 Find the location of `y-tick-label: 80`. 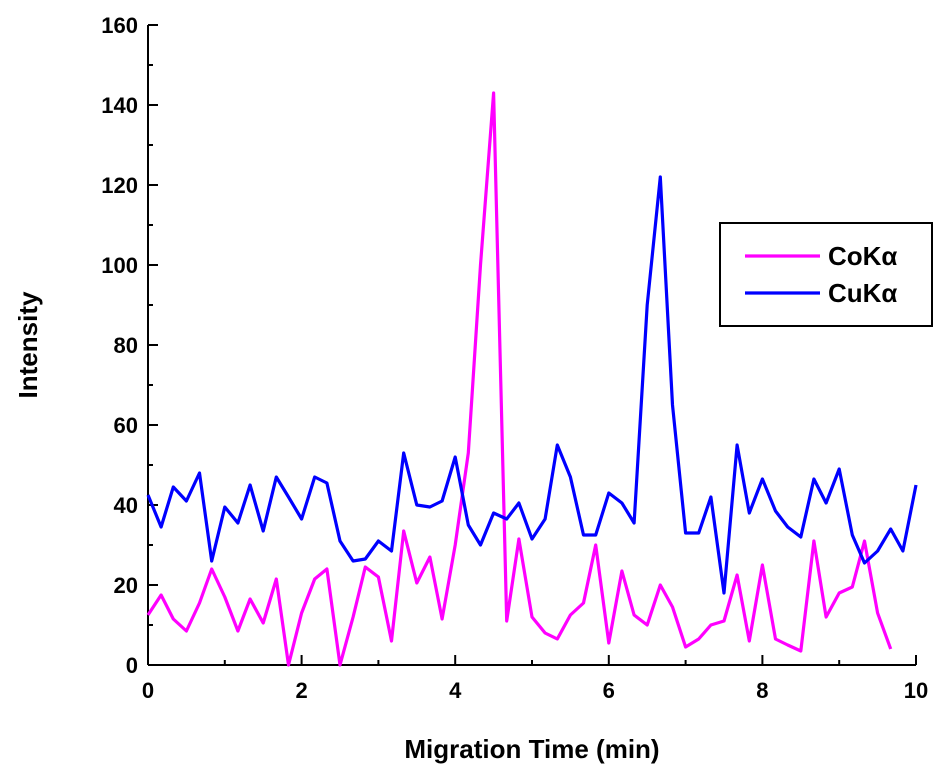

y-tick-label: 80 is located at coordinates (126, 345).